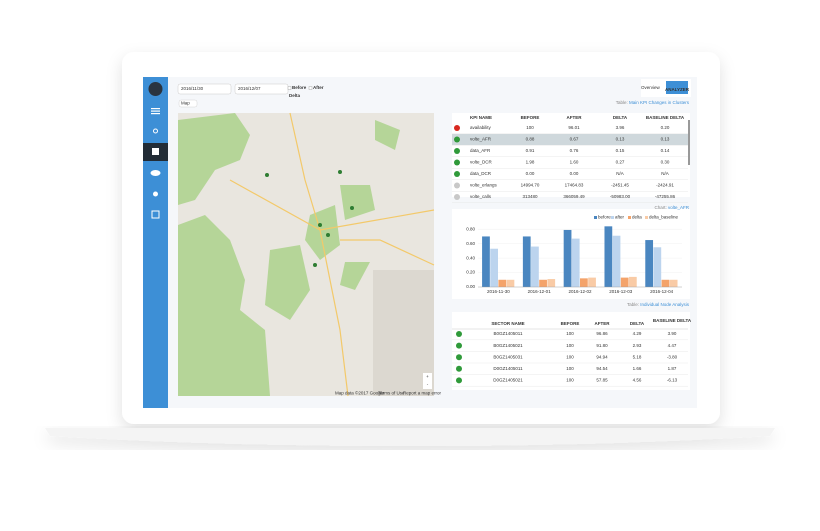  Describe the element at coordinates (672, 356) in the screenshot. I see `cell: -3.80` at that location.